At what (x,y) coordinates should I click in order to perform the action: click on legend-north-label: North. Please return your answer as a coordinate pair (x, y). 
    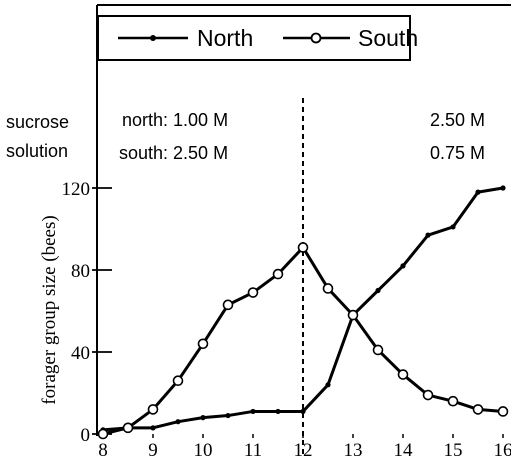
    Looking at the image, I should click on (225, 38).